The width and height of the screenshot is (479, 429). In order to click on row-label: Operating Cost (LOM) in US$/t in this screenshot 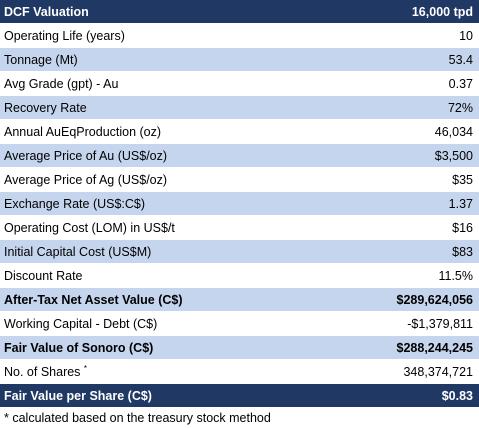, I will do `click(89, 227)`.